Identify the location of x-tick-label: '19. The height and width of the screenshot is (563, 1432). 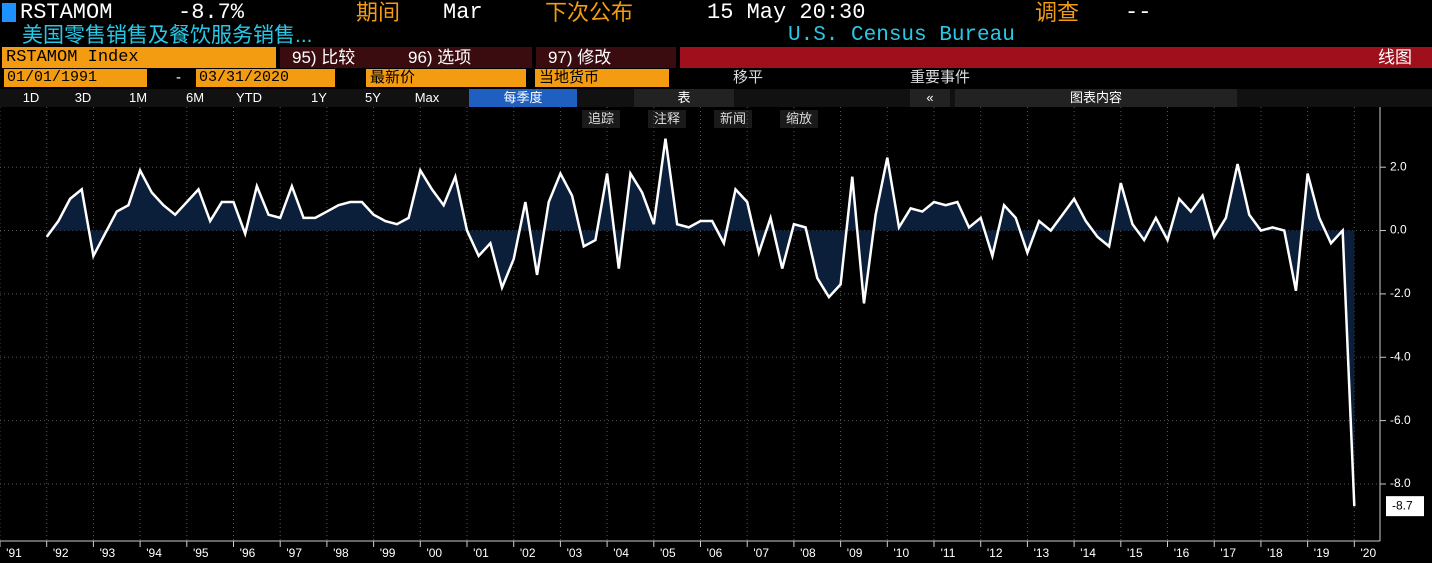
(1322, 553).